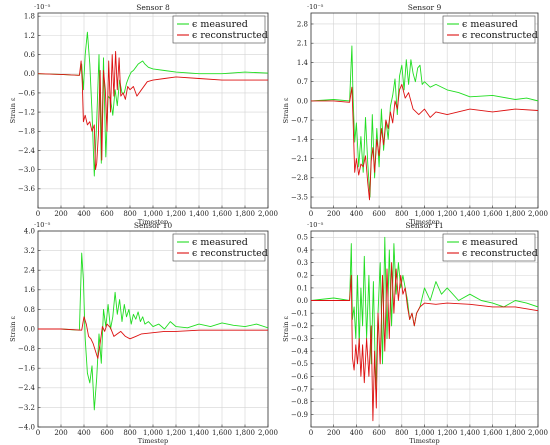  What do you see at coordinates (27, 93) in the screenshot?
I see `chart-sensor-8-ytick-label: −0.6` at bounding box center [27, 93].